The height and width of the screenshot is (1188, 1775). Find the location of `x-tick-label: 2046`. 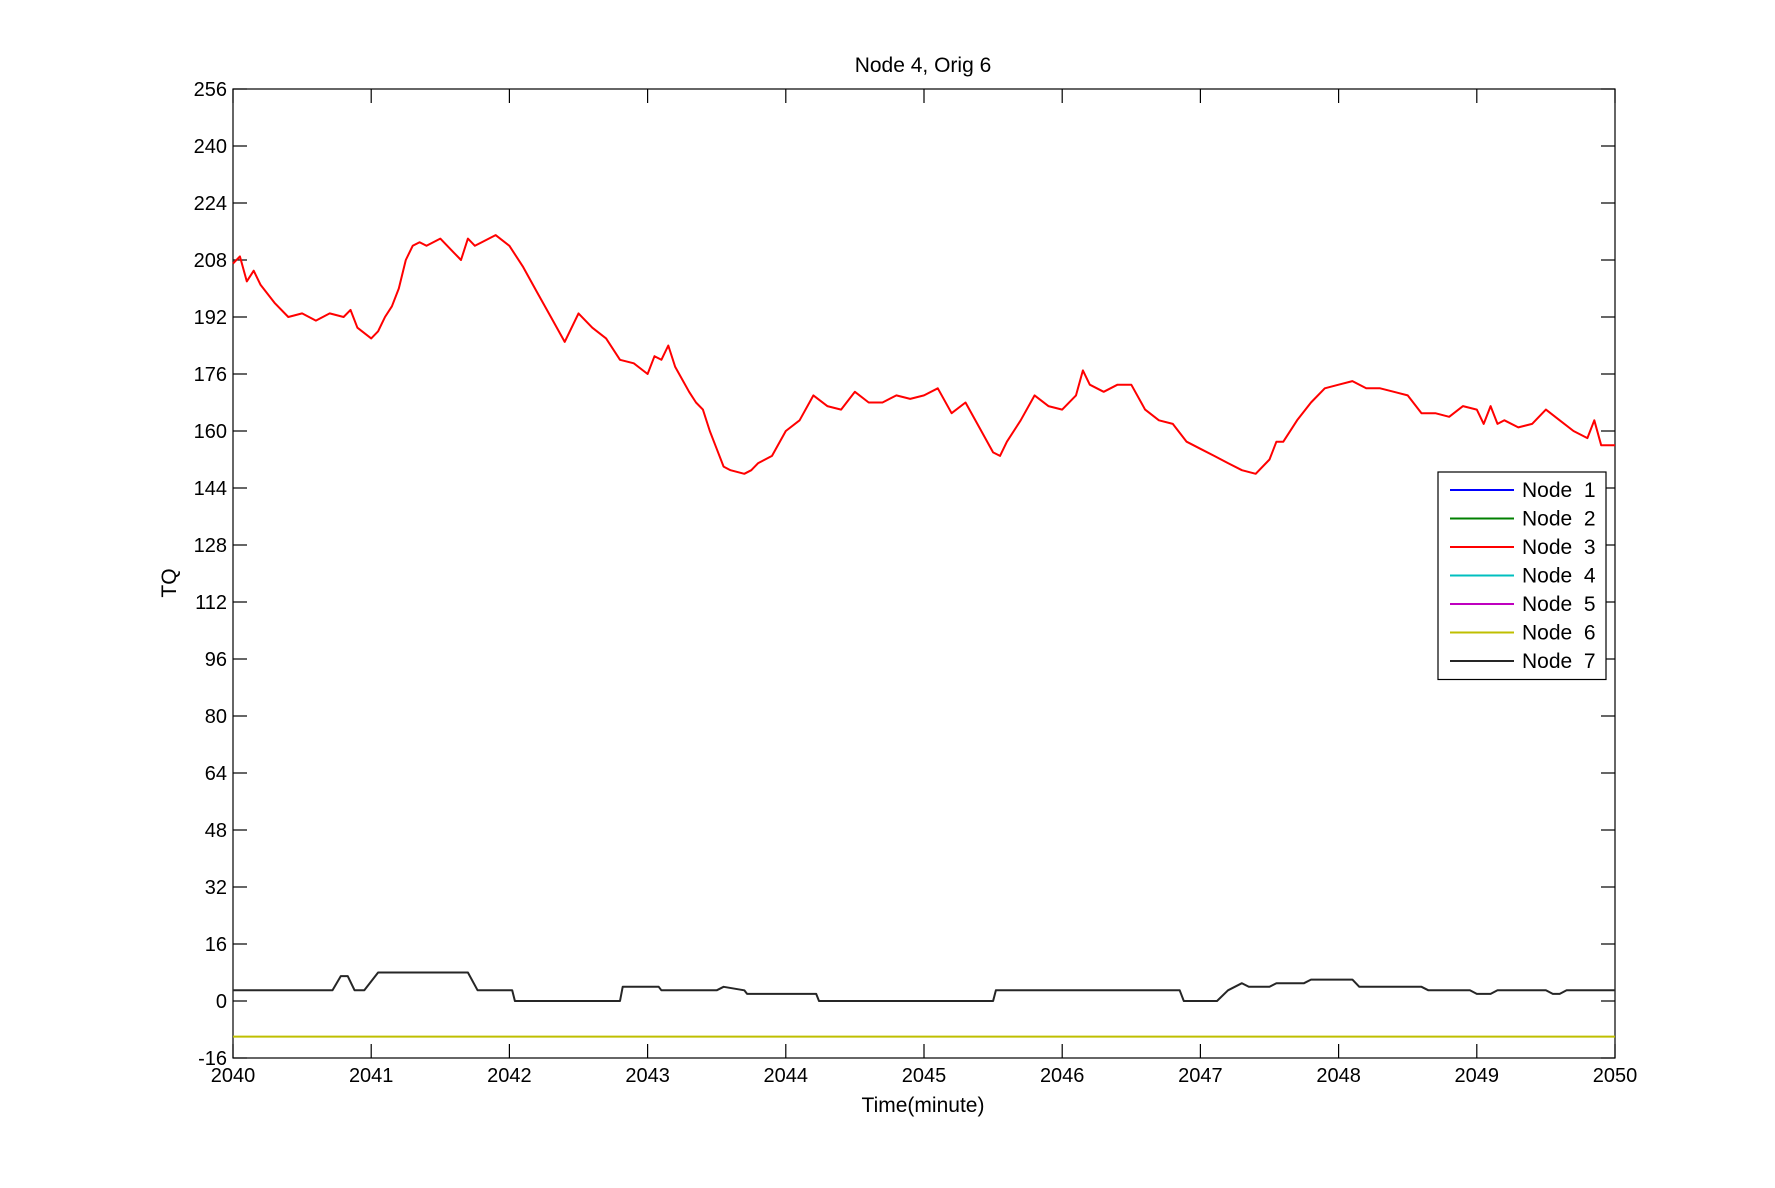

x-tick-label: 2046 is located at coordinates (1062, 1076).